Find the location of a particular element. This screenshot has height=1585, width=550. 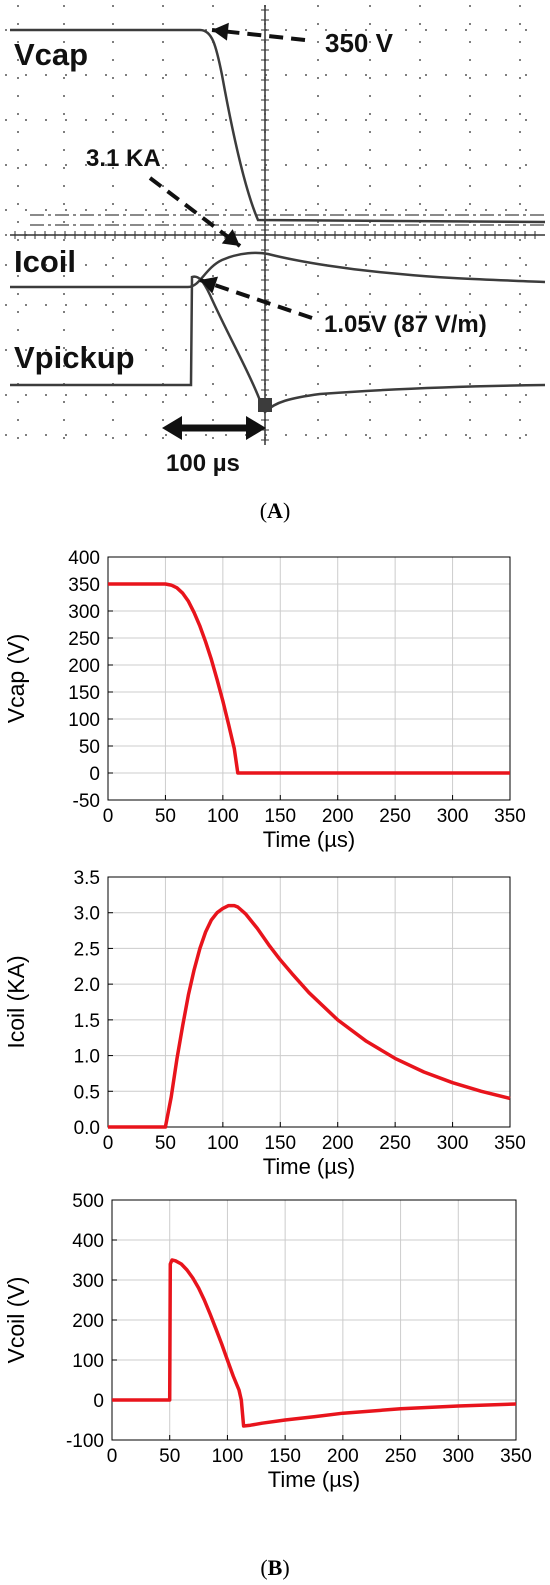

panel-a-letter: A is located at coordinates (275, 510).